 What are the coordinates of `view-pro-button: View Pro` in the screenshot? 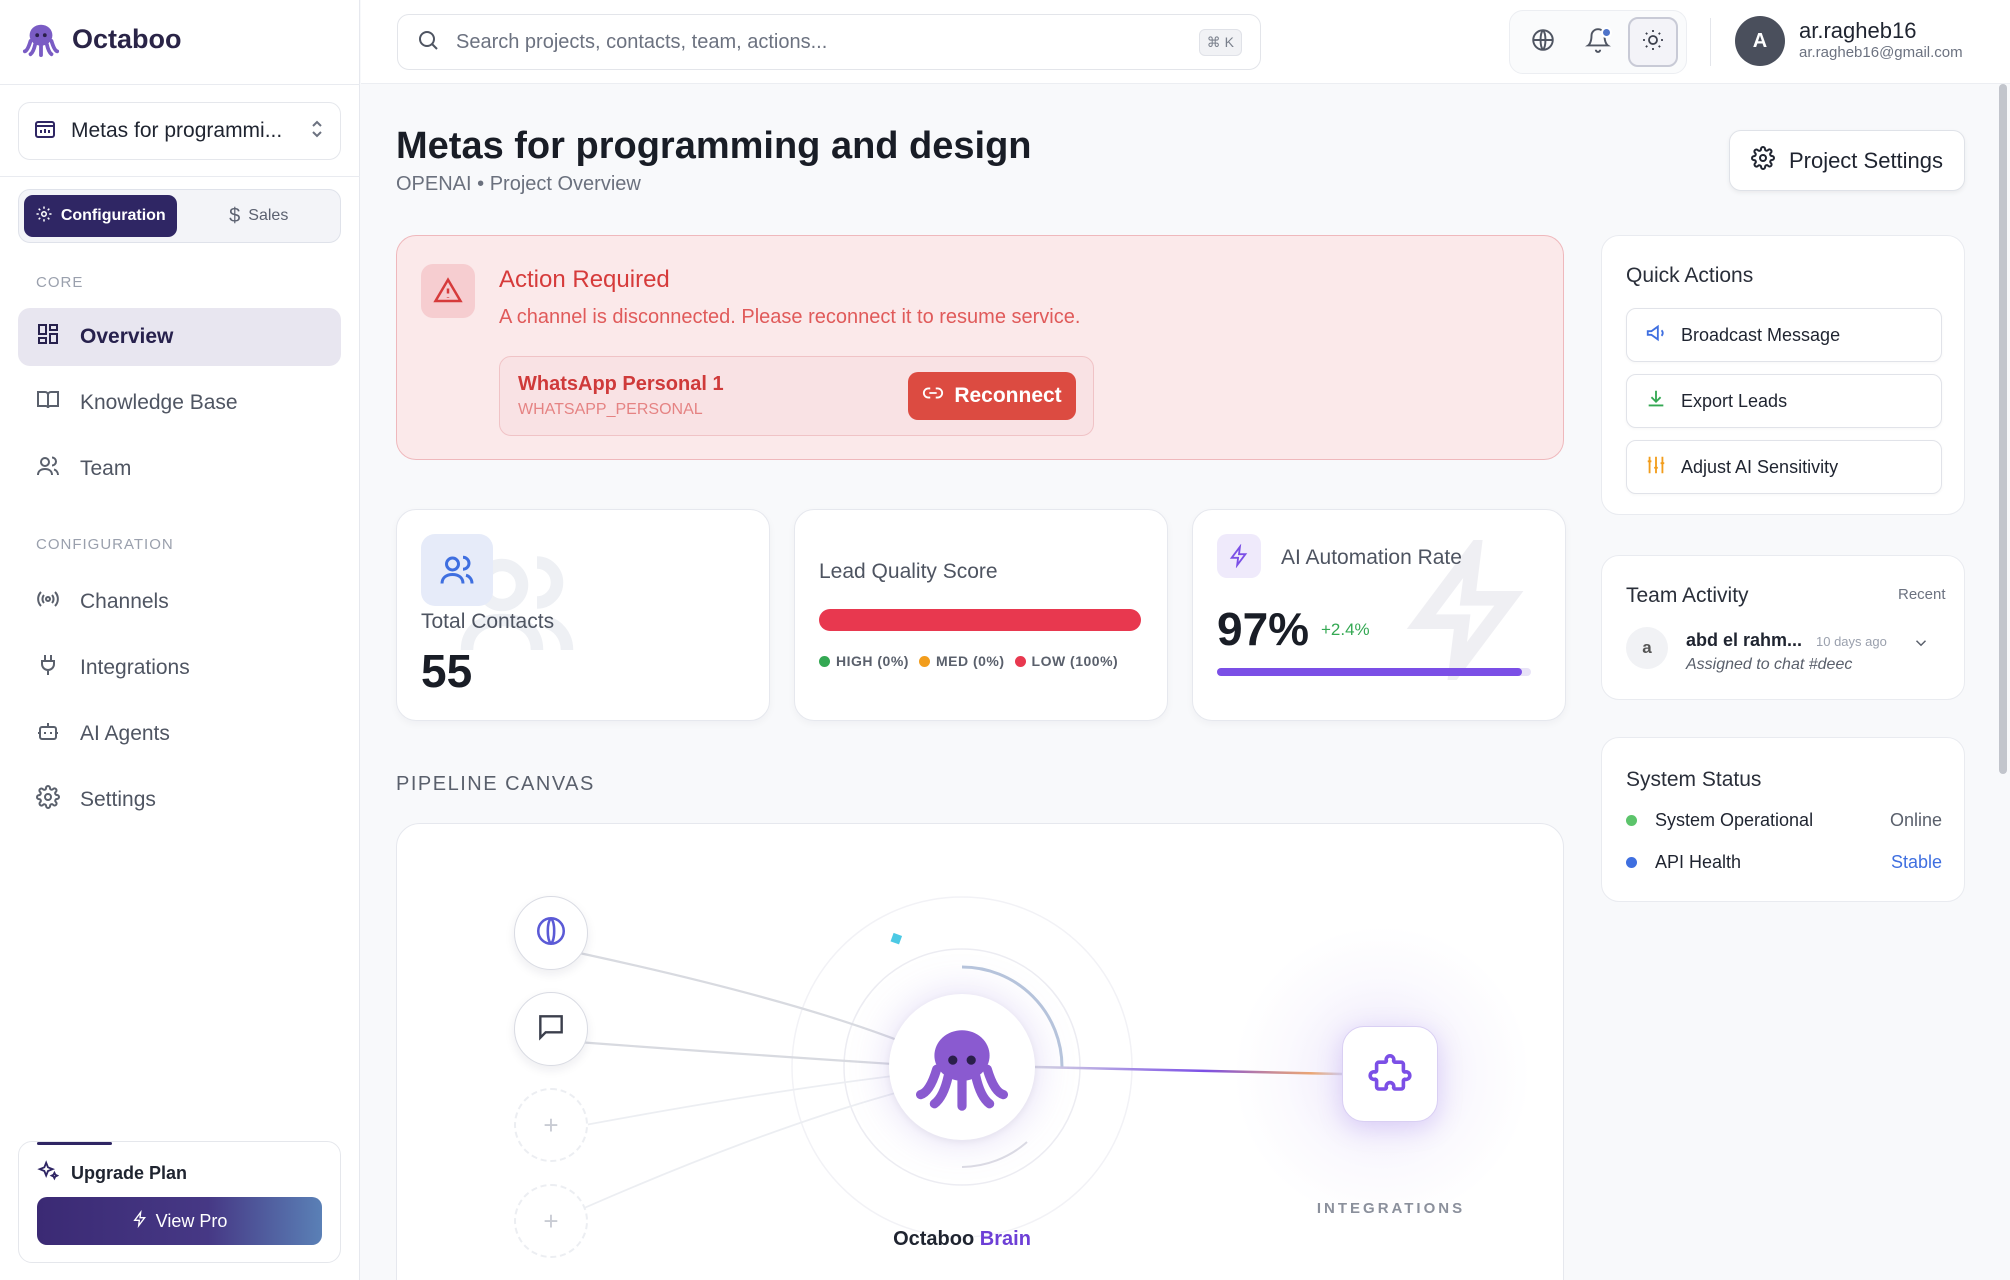 It's located at (179, 1221).